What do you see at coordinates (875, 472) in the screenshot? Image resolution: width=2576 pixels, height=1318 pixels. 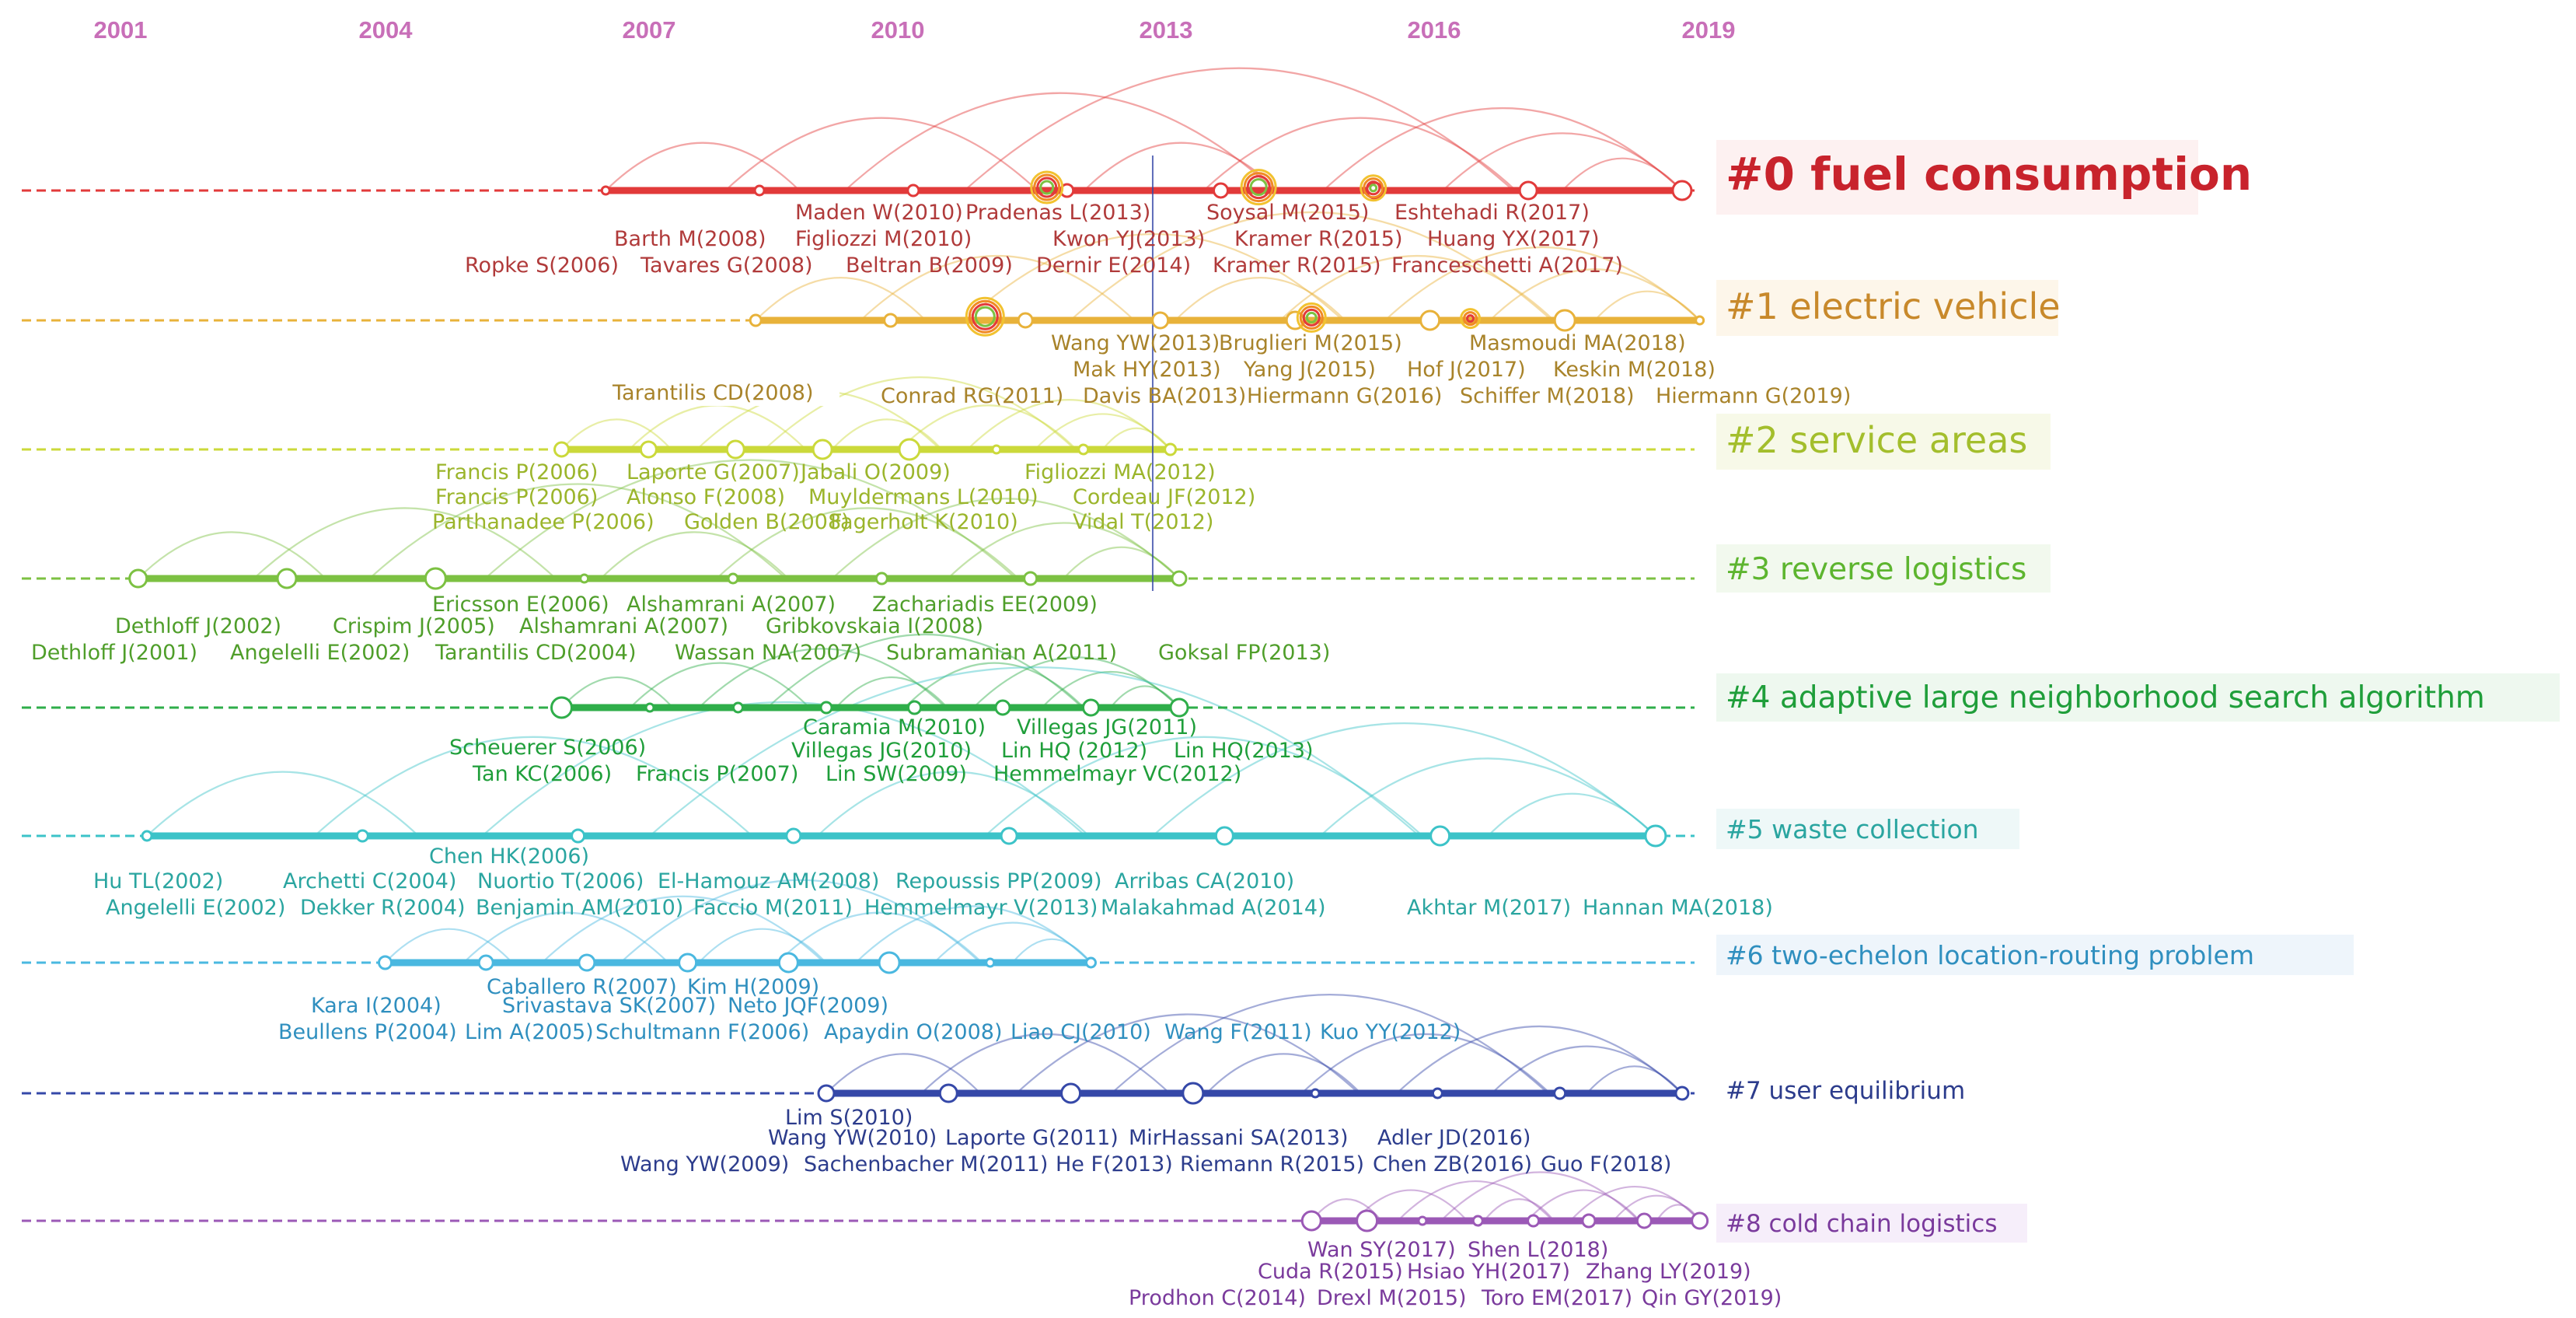 I see `ref-c2-r0-2: Jabali O(2009)` at bounding box center [875, 472].